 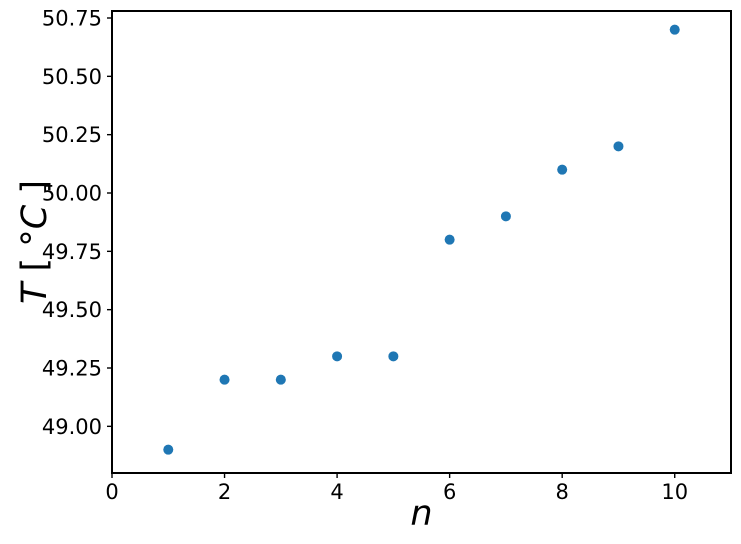 What do you see at coordinates (674, 492) in the screenshot?
I see `x-axis-tick-label: 10` at bounding box center [674, 492].